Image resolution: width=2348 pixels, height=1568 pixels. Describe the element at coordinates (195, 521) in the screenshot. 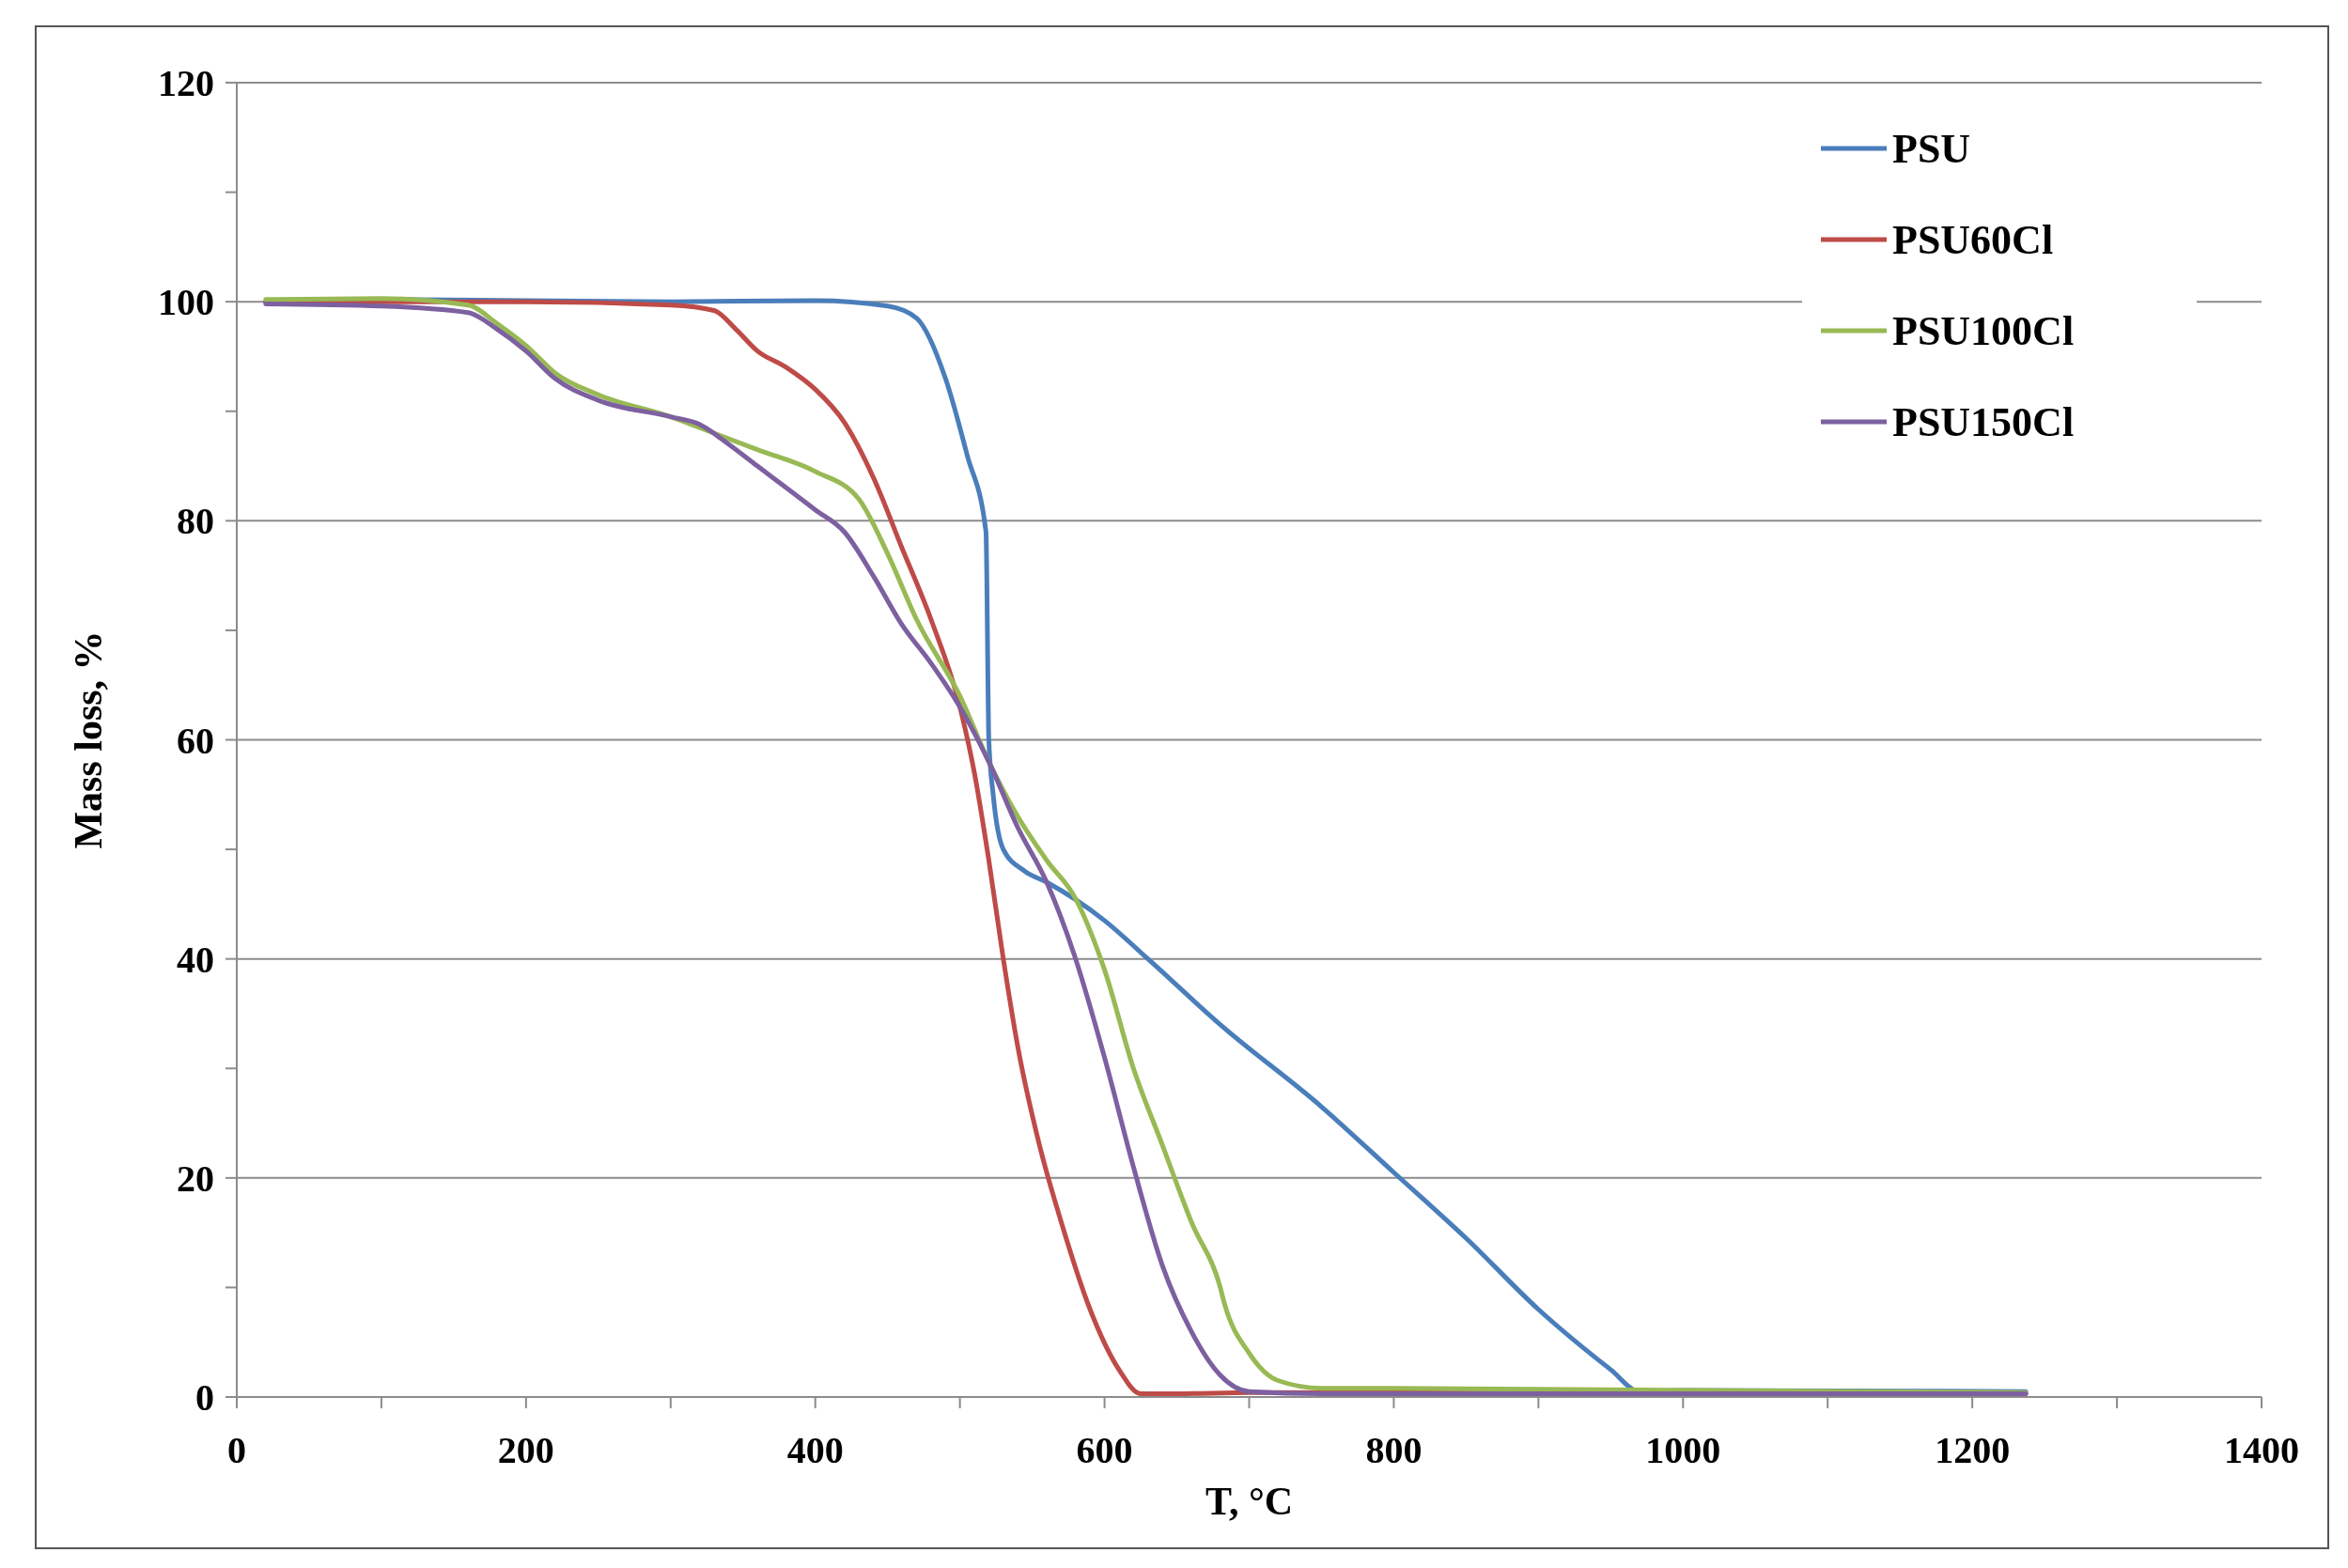

I see `y-tick-label: 80` at that location.